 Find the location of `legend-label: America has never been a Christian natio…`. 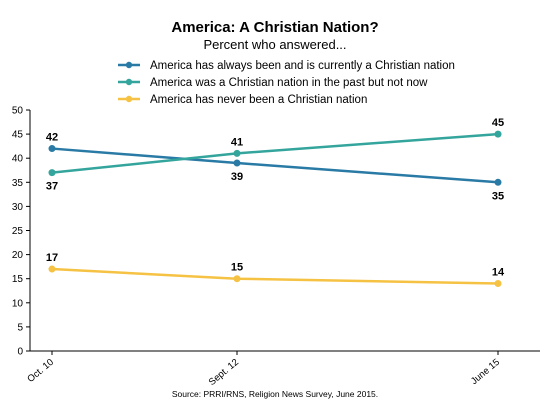

legend-label: America has never been a Christian natio… is located at coordinates (258, 100).